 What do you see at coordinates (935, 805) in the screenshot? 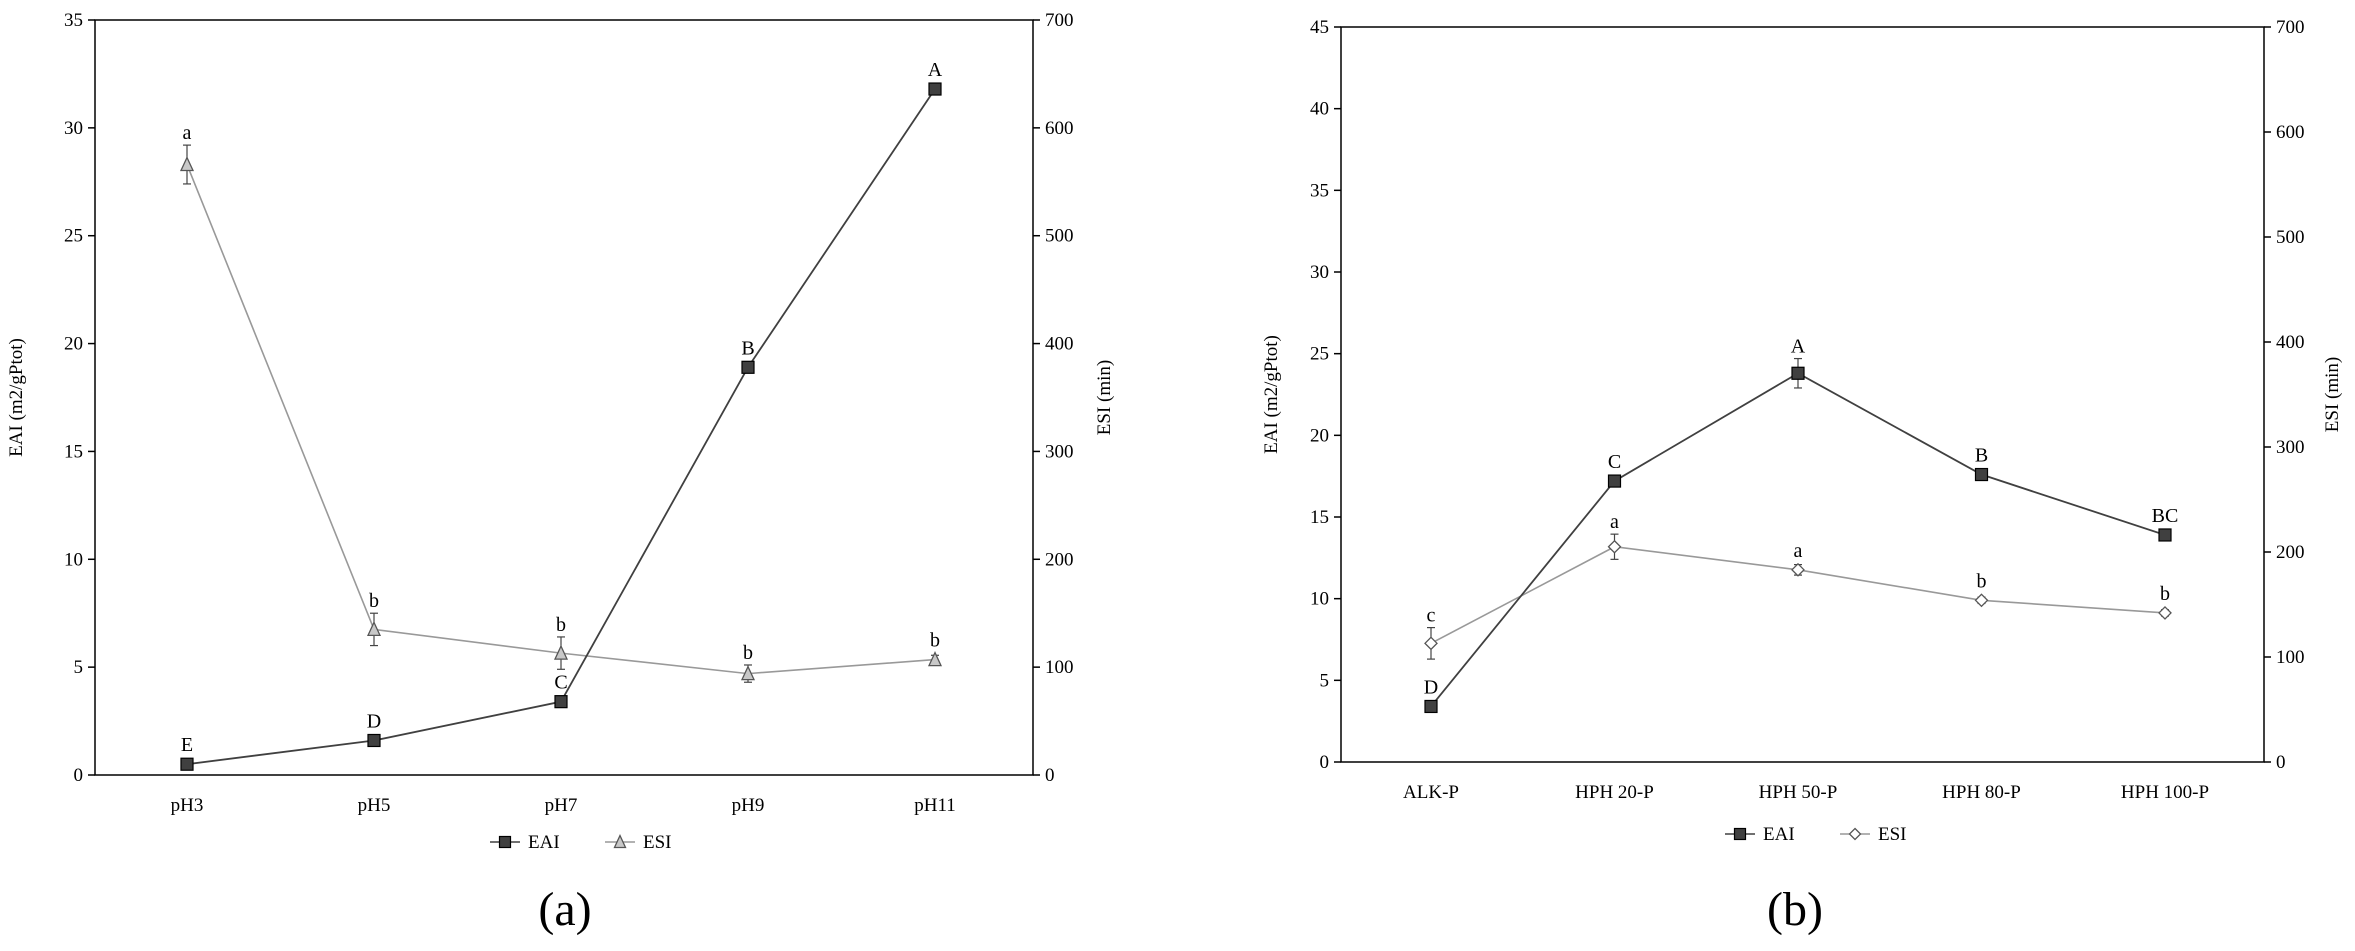
I see `x-tick-label: pH11` at bounding box center [935, 805].